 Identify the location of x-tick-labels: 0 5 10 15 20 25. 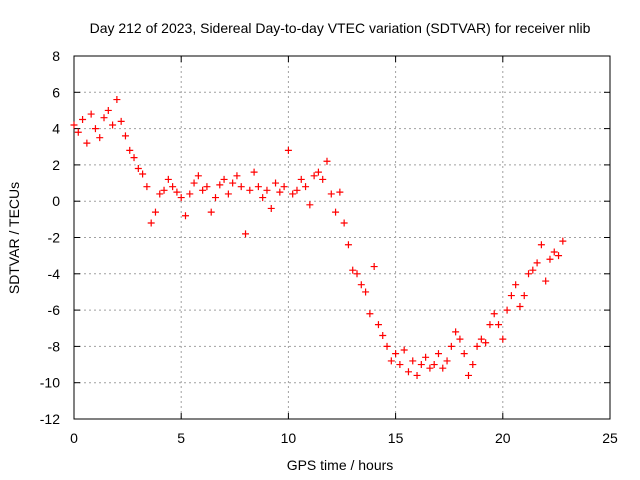
(344, 438).